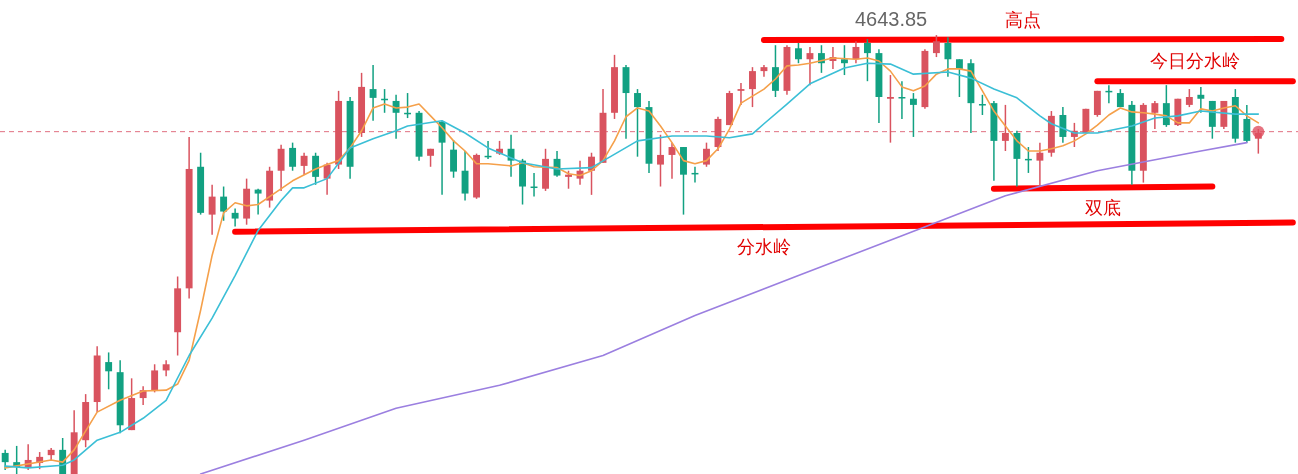  Describe the element at coordinates (763, 247) in the screenshot. I see `annotation: 分水岭` at that location.